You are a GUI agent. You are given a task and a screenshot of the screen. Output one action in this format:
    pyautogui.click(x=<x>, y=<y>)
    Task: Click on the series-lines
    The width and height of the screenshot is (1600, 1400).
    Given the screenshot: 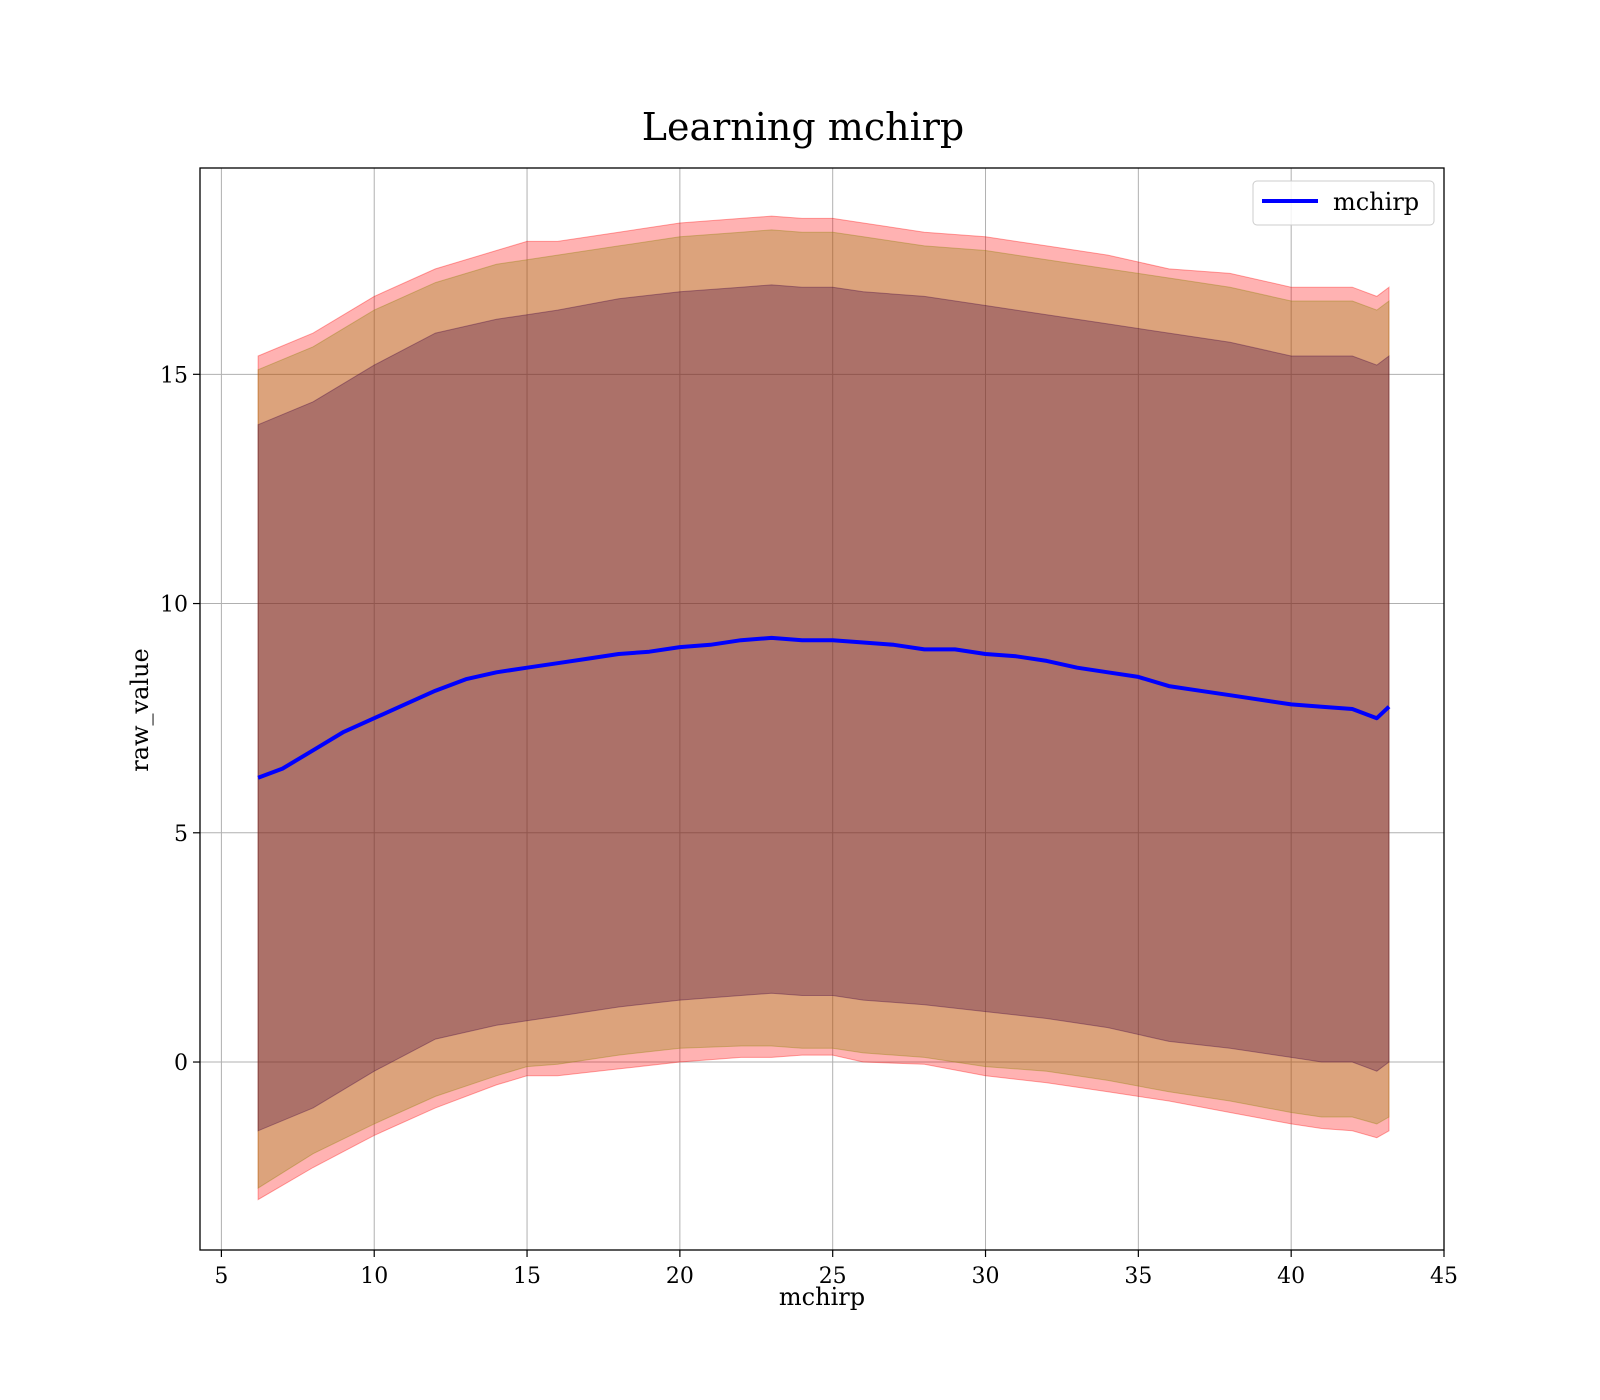 What is the action you would take?
    pyautogui.click(x=824, y=707)
    